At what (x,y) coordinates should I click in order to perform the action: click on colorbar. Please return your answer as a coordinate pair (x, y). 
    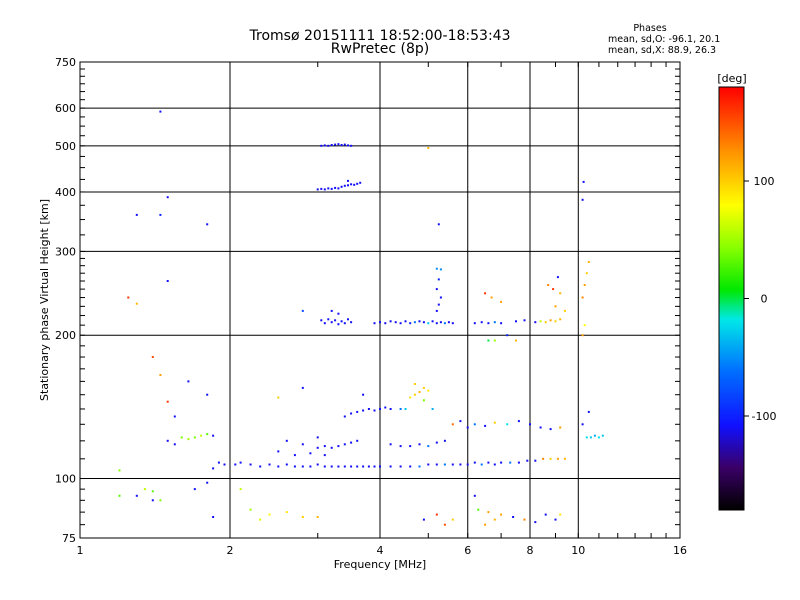
    Looking at the image, I should click on (731, 298).